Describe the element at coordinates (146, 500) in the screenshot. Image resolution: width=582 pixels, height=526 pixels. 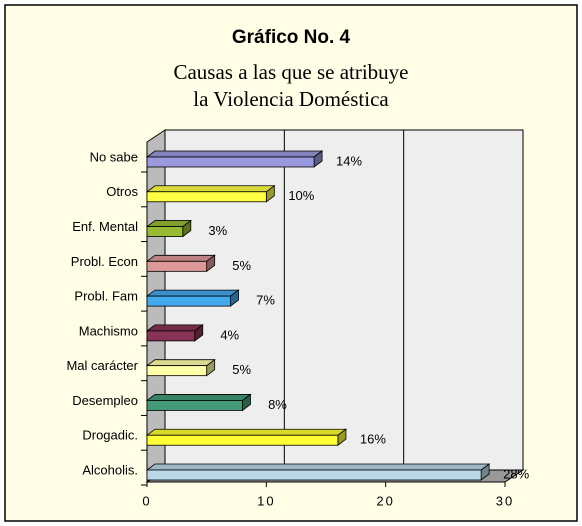
I see `x-tick-label: 0` at that location.